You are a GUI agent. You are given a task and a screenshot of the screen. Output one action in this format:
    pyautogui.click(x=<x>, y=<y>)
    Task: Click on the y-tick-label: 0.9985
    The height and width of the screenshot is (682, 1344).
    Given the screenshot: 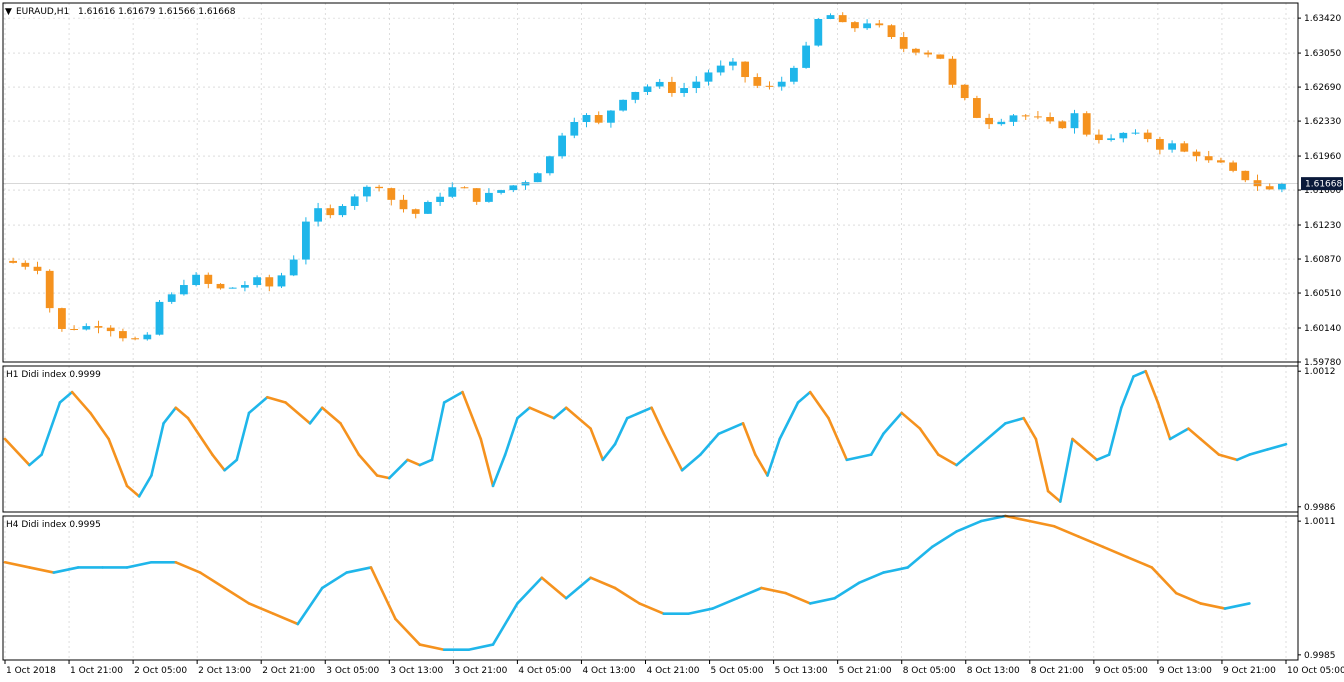 What is the action you would take?
    pyautogui.click(x=1320, y=656)
    